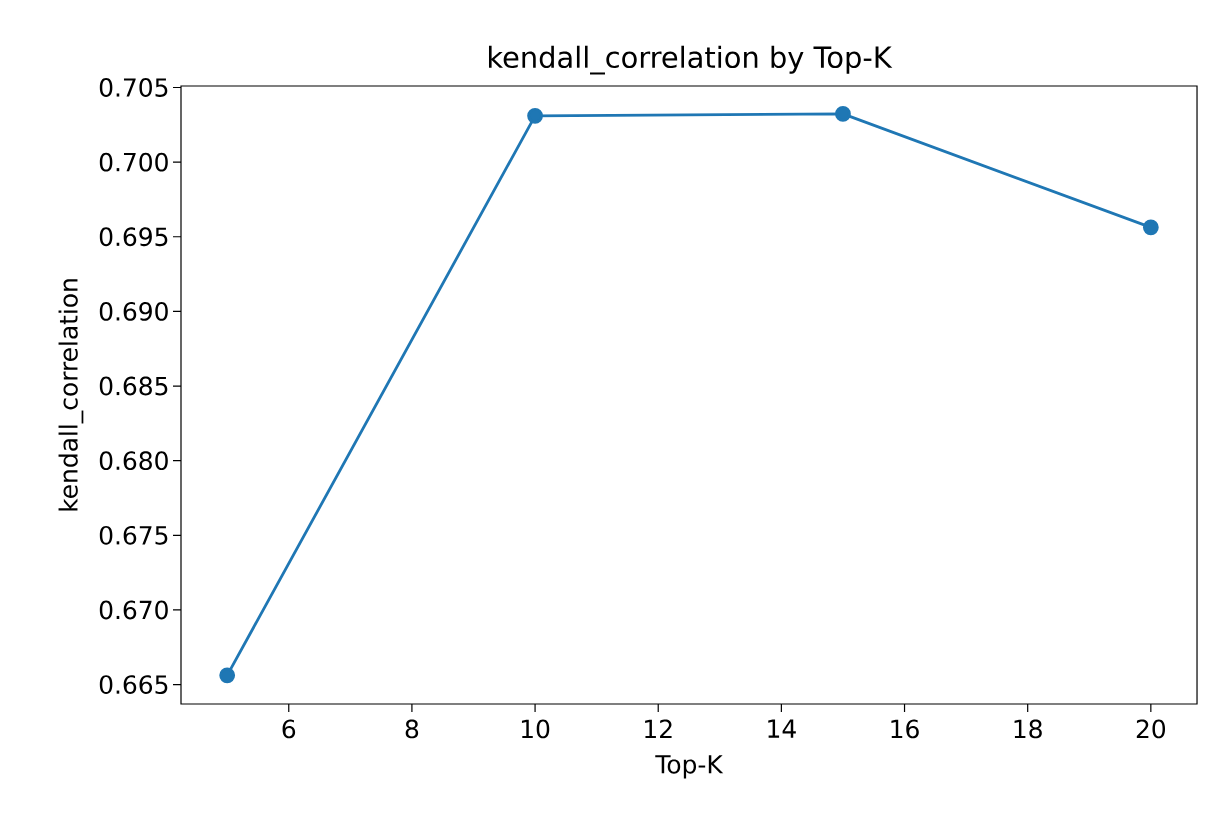 The width and height of the screenshot is (1215, 817). Describe the element at coordinates (133, 461) in the screenshot. I see `y-tick-label: 0.680` at that location.